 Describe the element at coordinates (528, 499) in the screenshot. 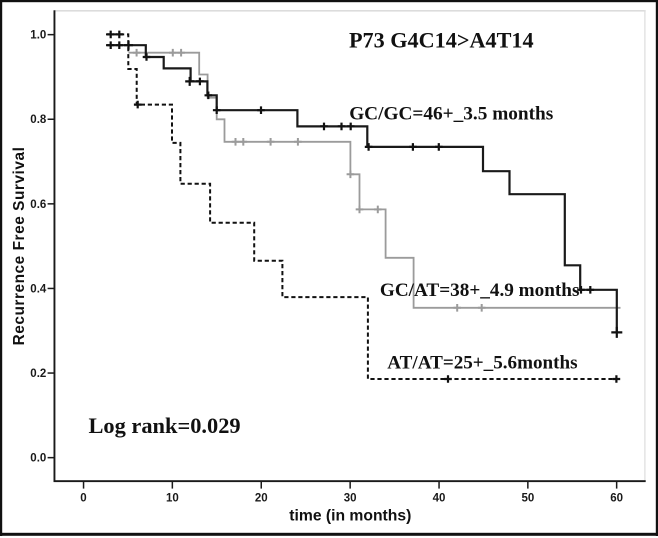

I see `svg-text: 50` at that location.